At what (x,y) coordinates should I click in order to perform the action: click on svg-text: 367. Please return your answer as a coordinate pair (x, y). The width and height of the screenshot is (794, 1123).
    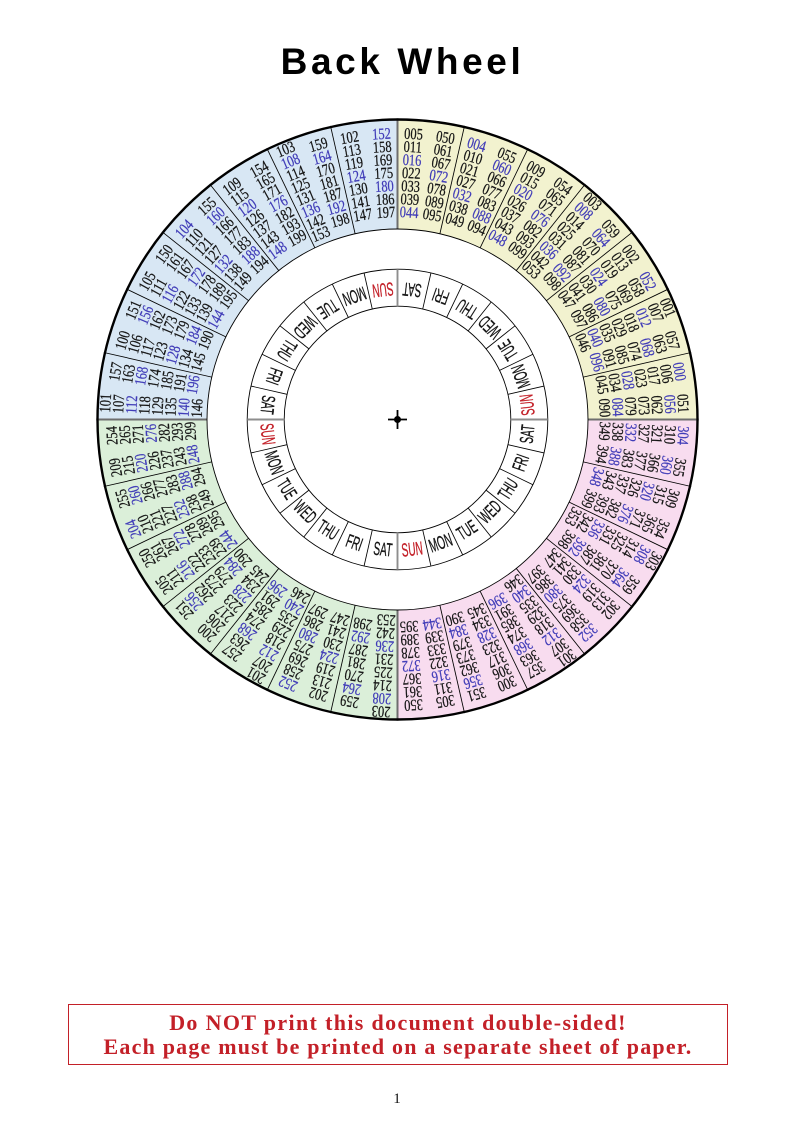
    Looking at the image, I should click on (412, 678).